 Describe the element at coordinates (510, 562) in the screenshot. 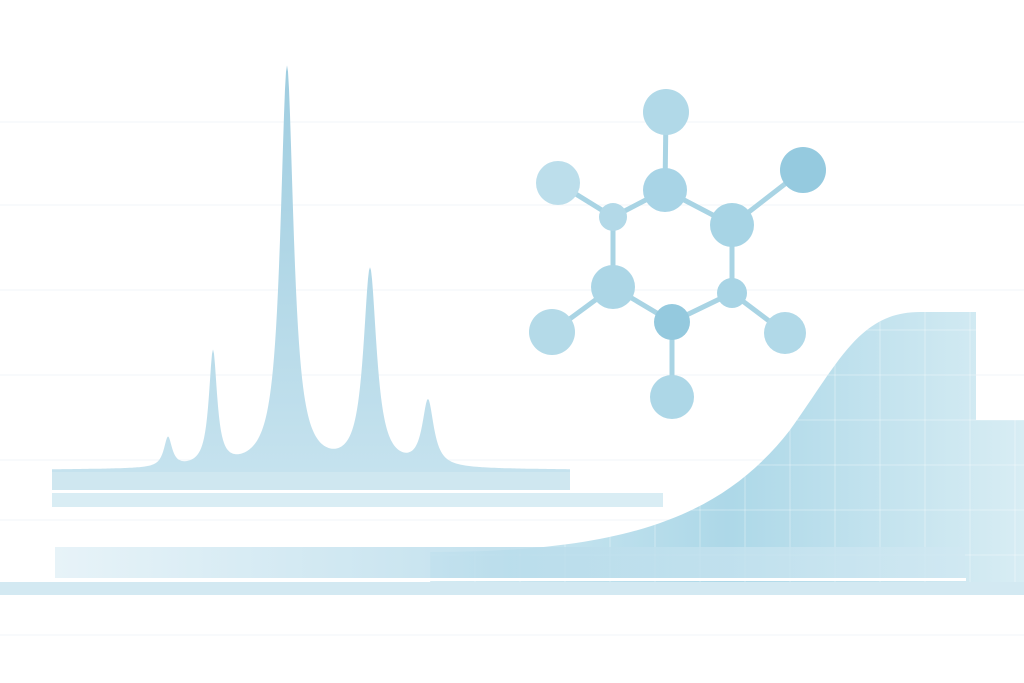

I see `wide-bar` at that location.